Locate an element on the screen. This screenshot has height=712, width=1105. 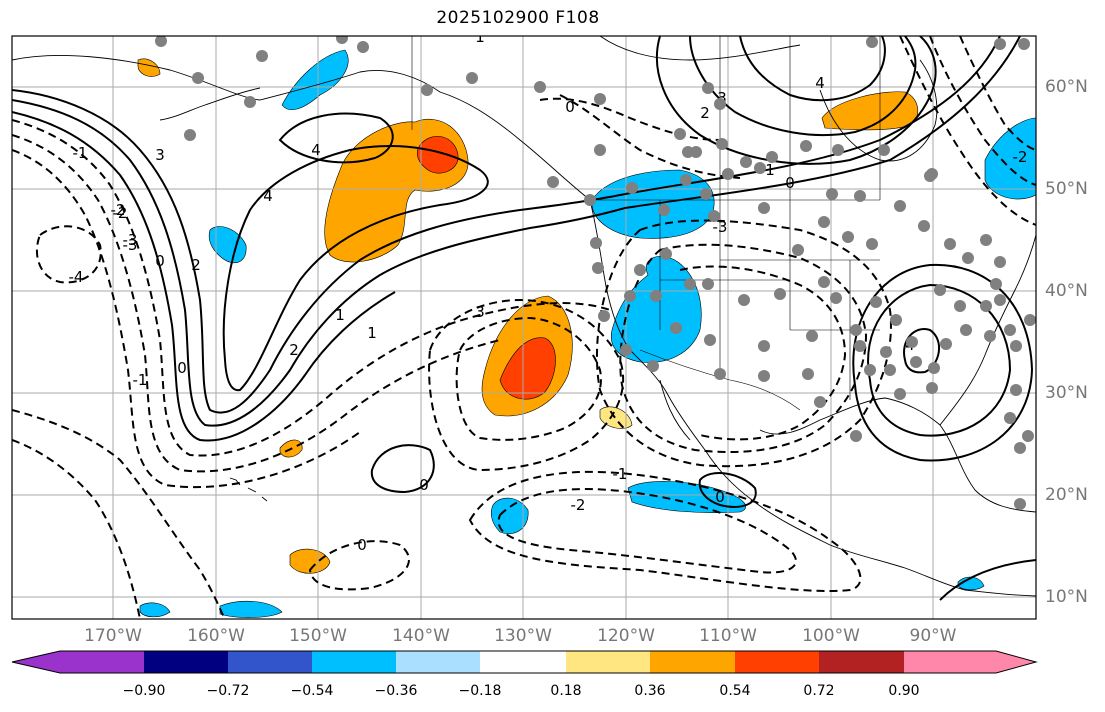
canada-provinces is located at coordinates (800, 118).